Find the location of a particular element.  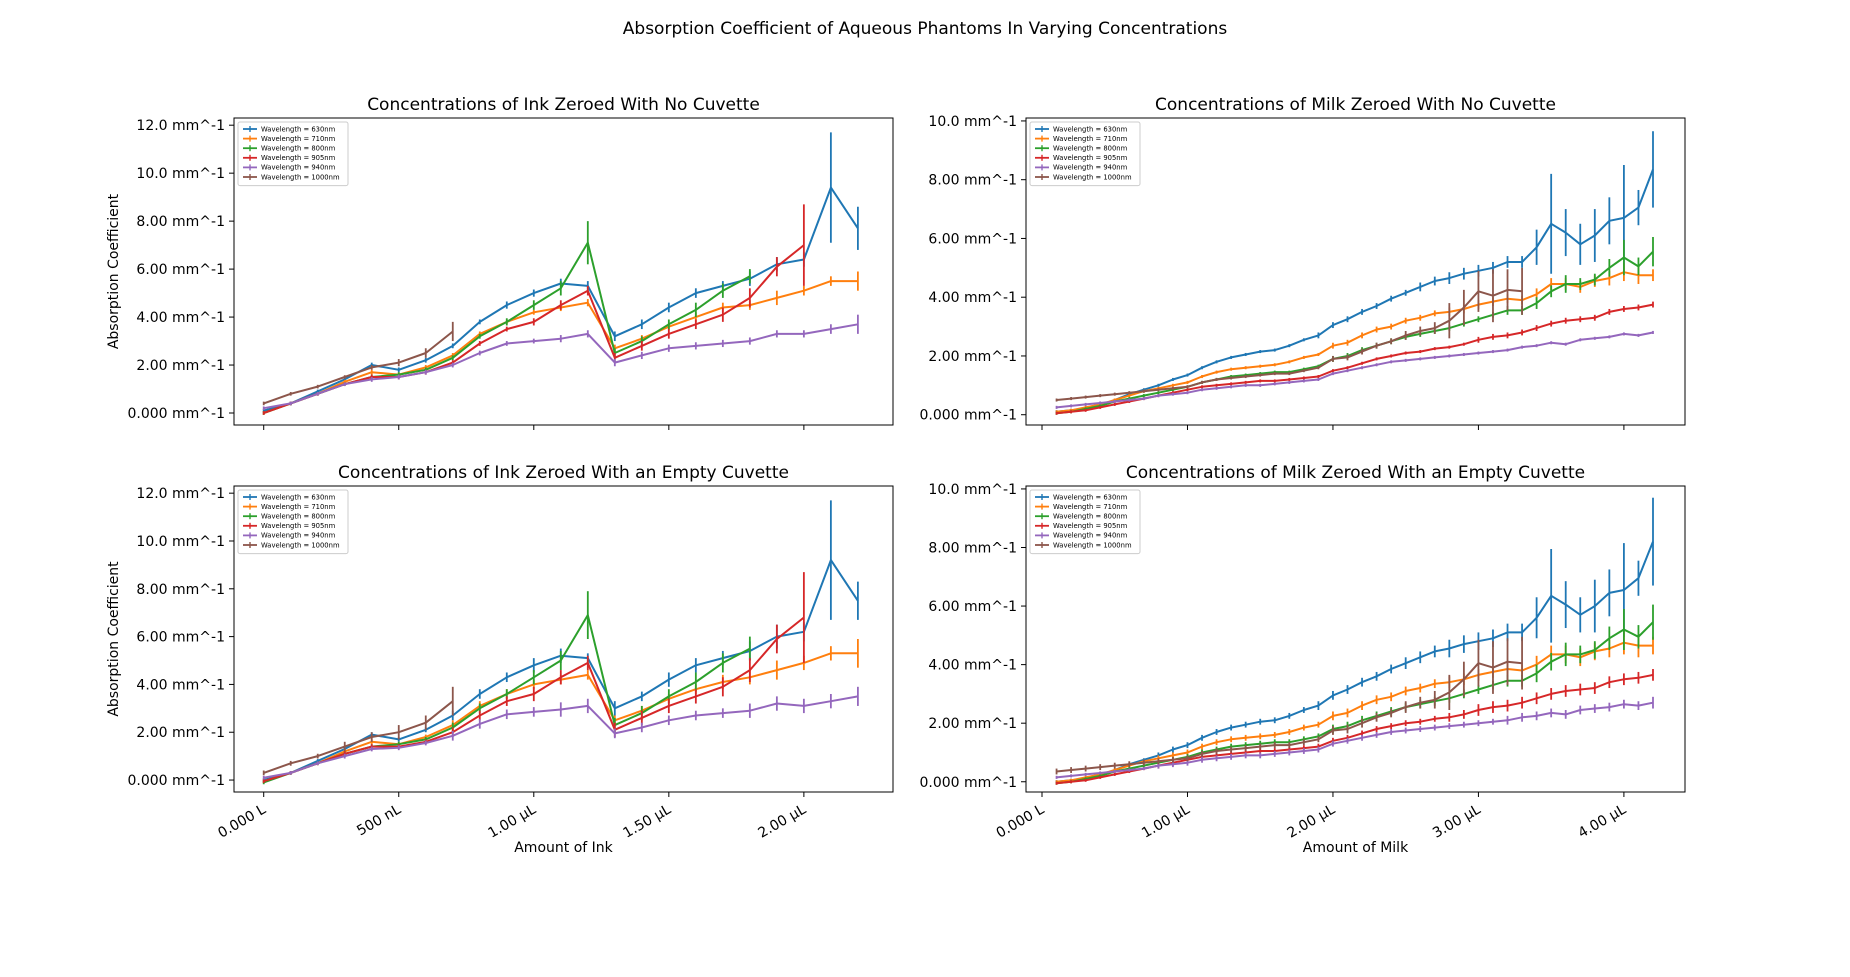

series-710nm is located at coordinates (1354, 338).